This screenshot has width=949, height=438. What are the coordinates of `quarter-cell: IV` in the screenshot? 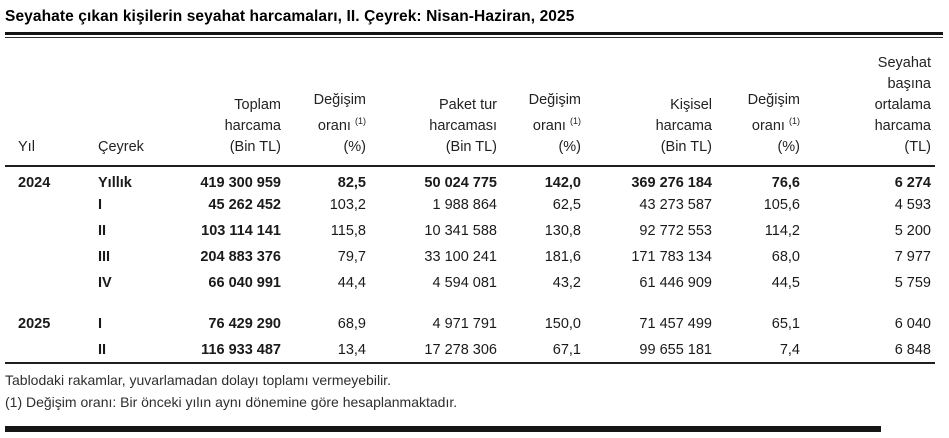 It's located at (105, 283).